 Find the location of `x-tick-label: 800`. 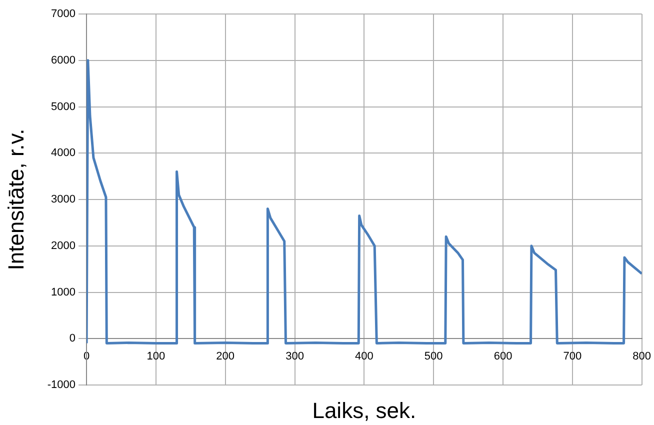

x-tick-label: 800 is located at coordinates (642, 356).